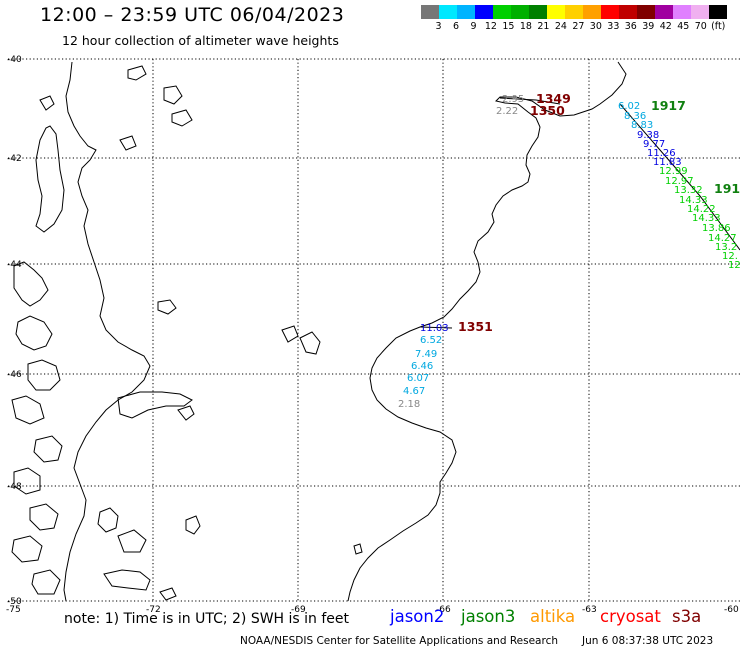 The image size is (740, 650). What do you see at coordinates (155, 405) in the screenshot?
I see `lake-general-carrera` at bounding box center [155, 405].